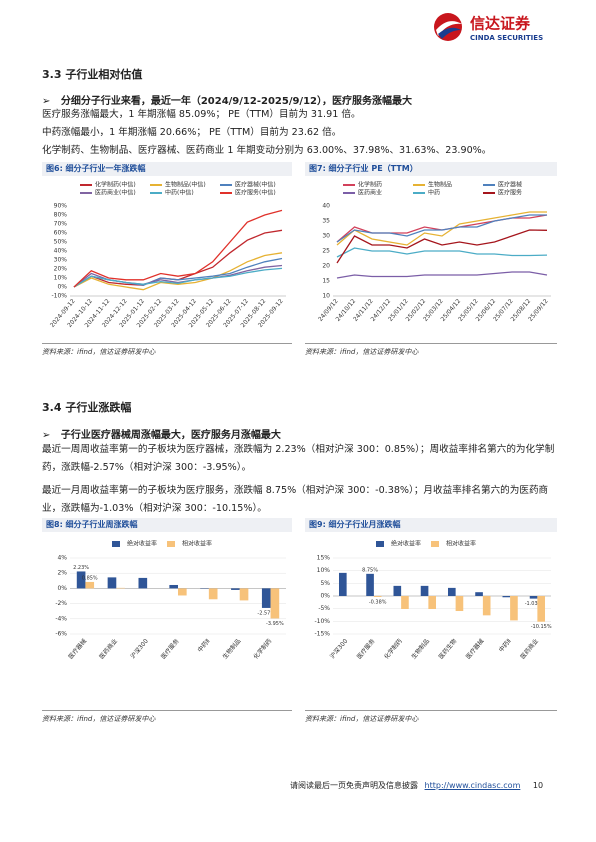 Image resolution: width=596 pixels, height=842 pixels. I want to click on legend-label: 化学制药, so click(370, 185).